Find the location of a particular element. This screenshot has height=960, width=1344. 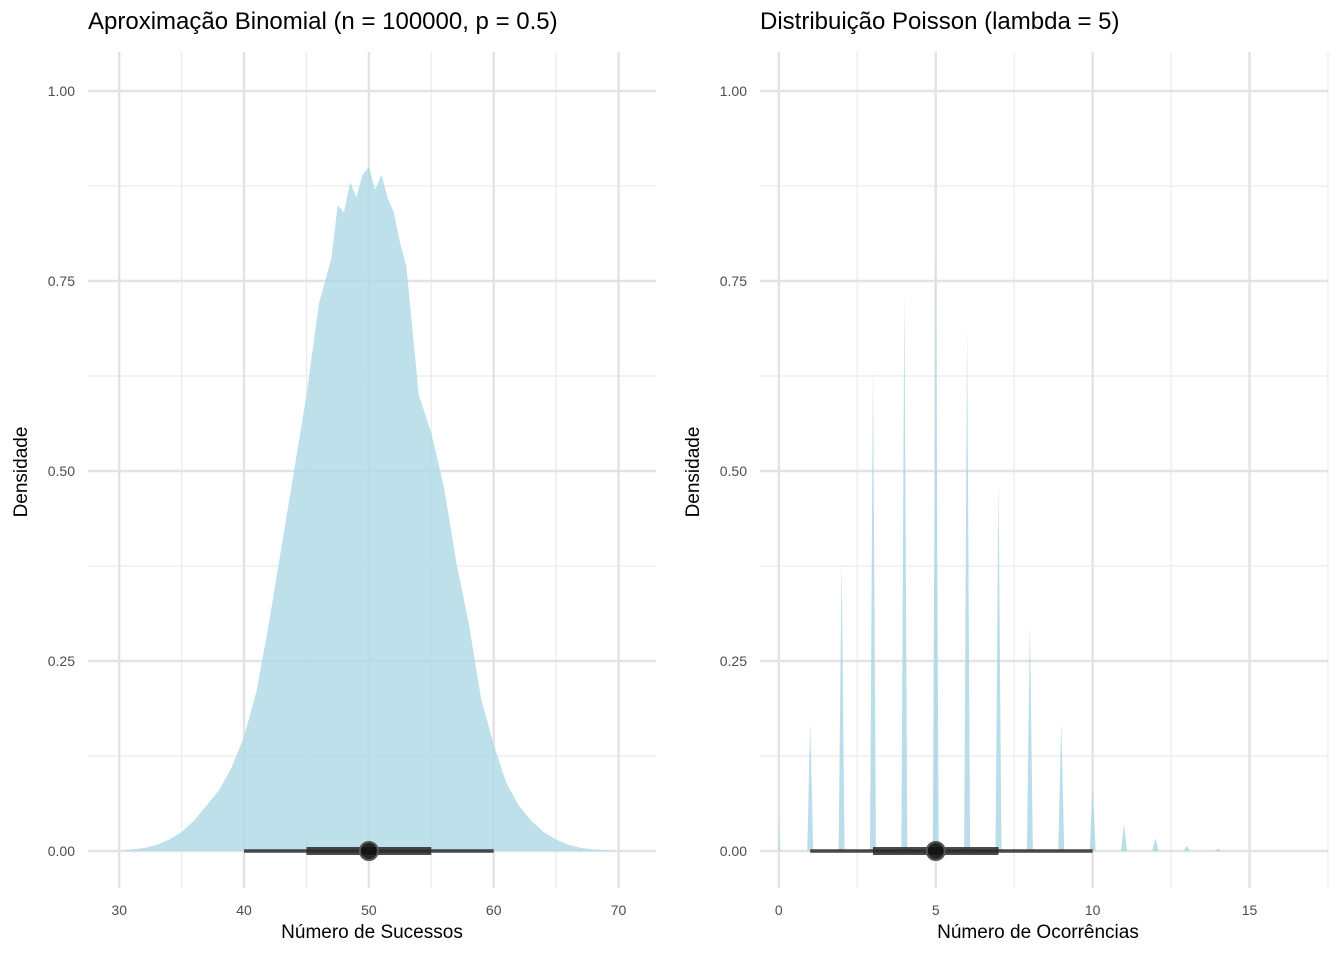

binomial-point-estimate is located at coordinates (368, 851).